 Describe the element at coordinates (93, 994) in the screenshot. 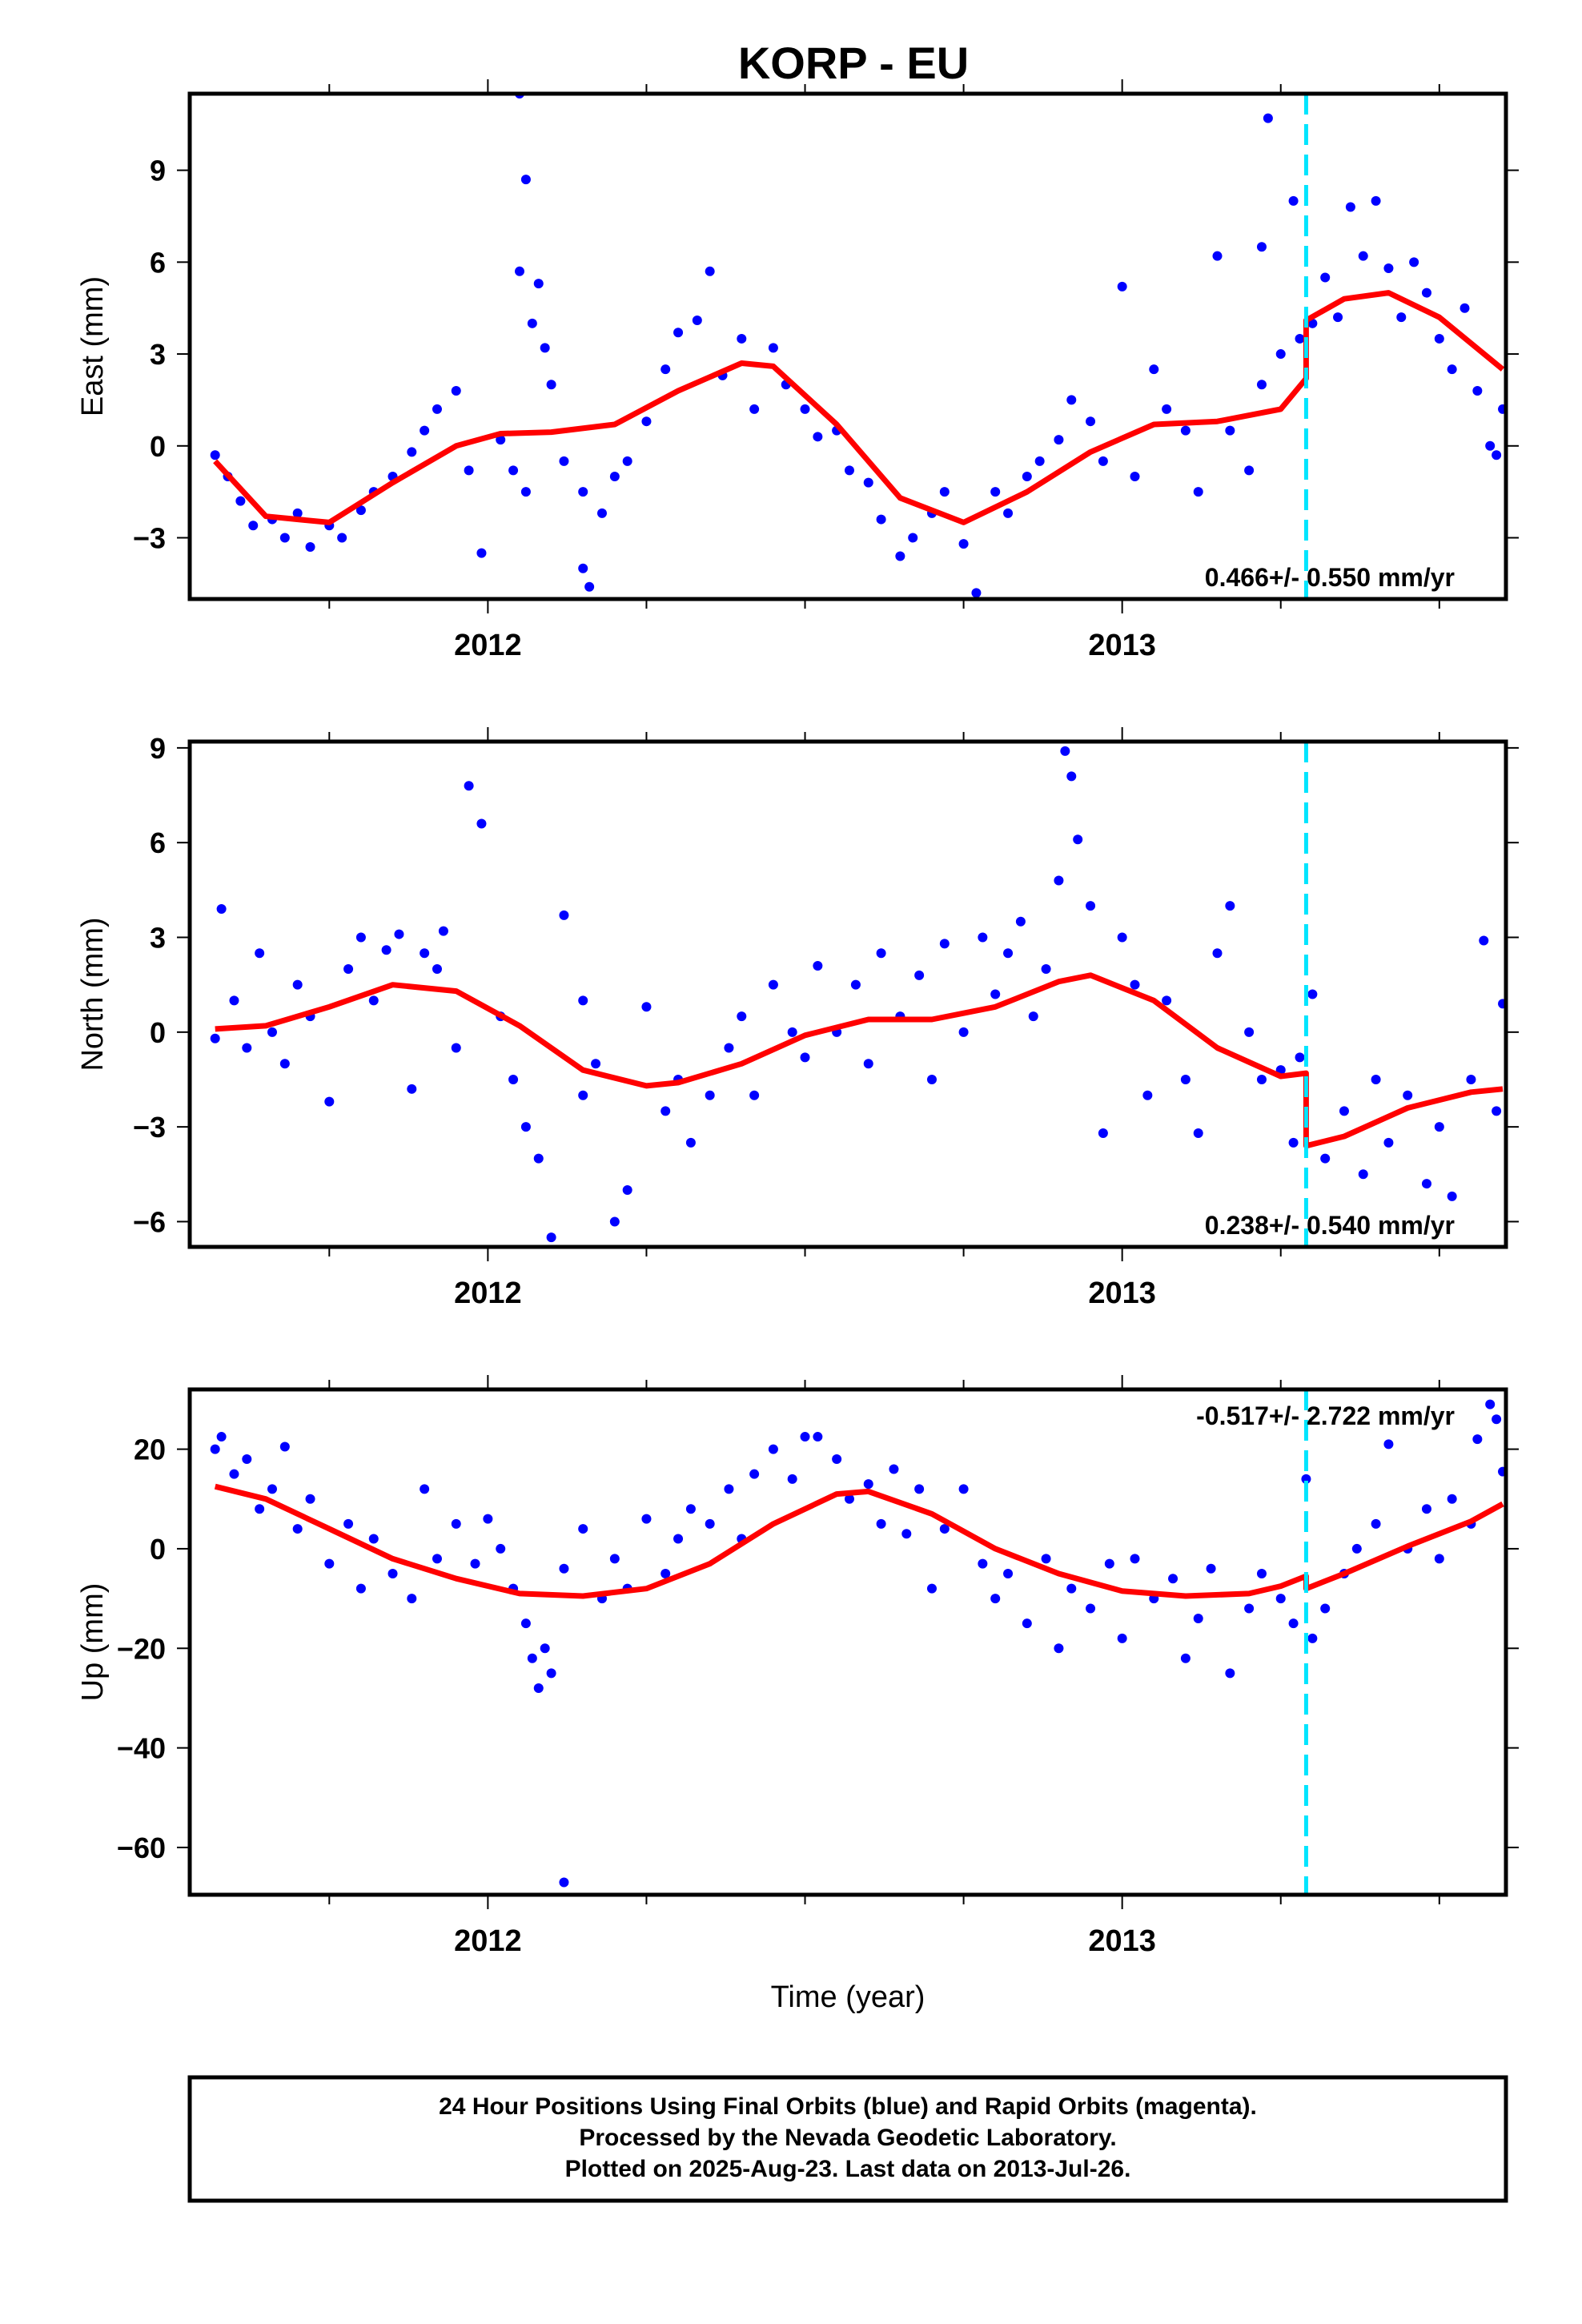

I see `y-axis-label: North (mm)` at that location.